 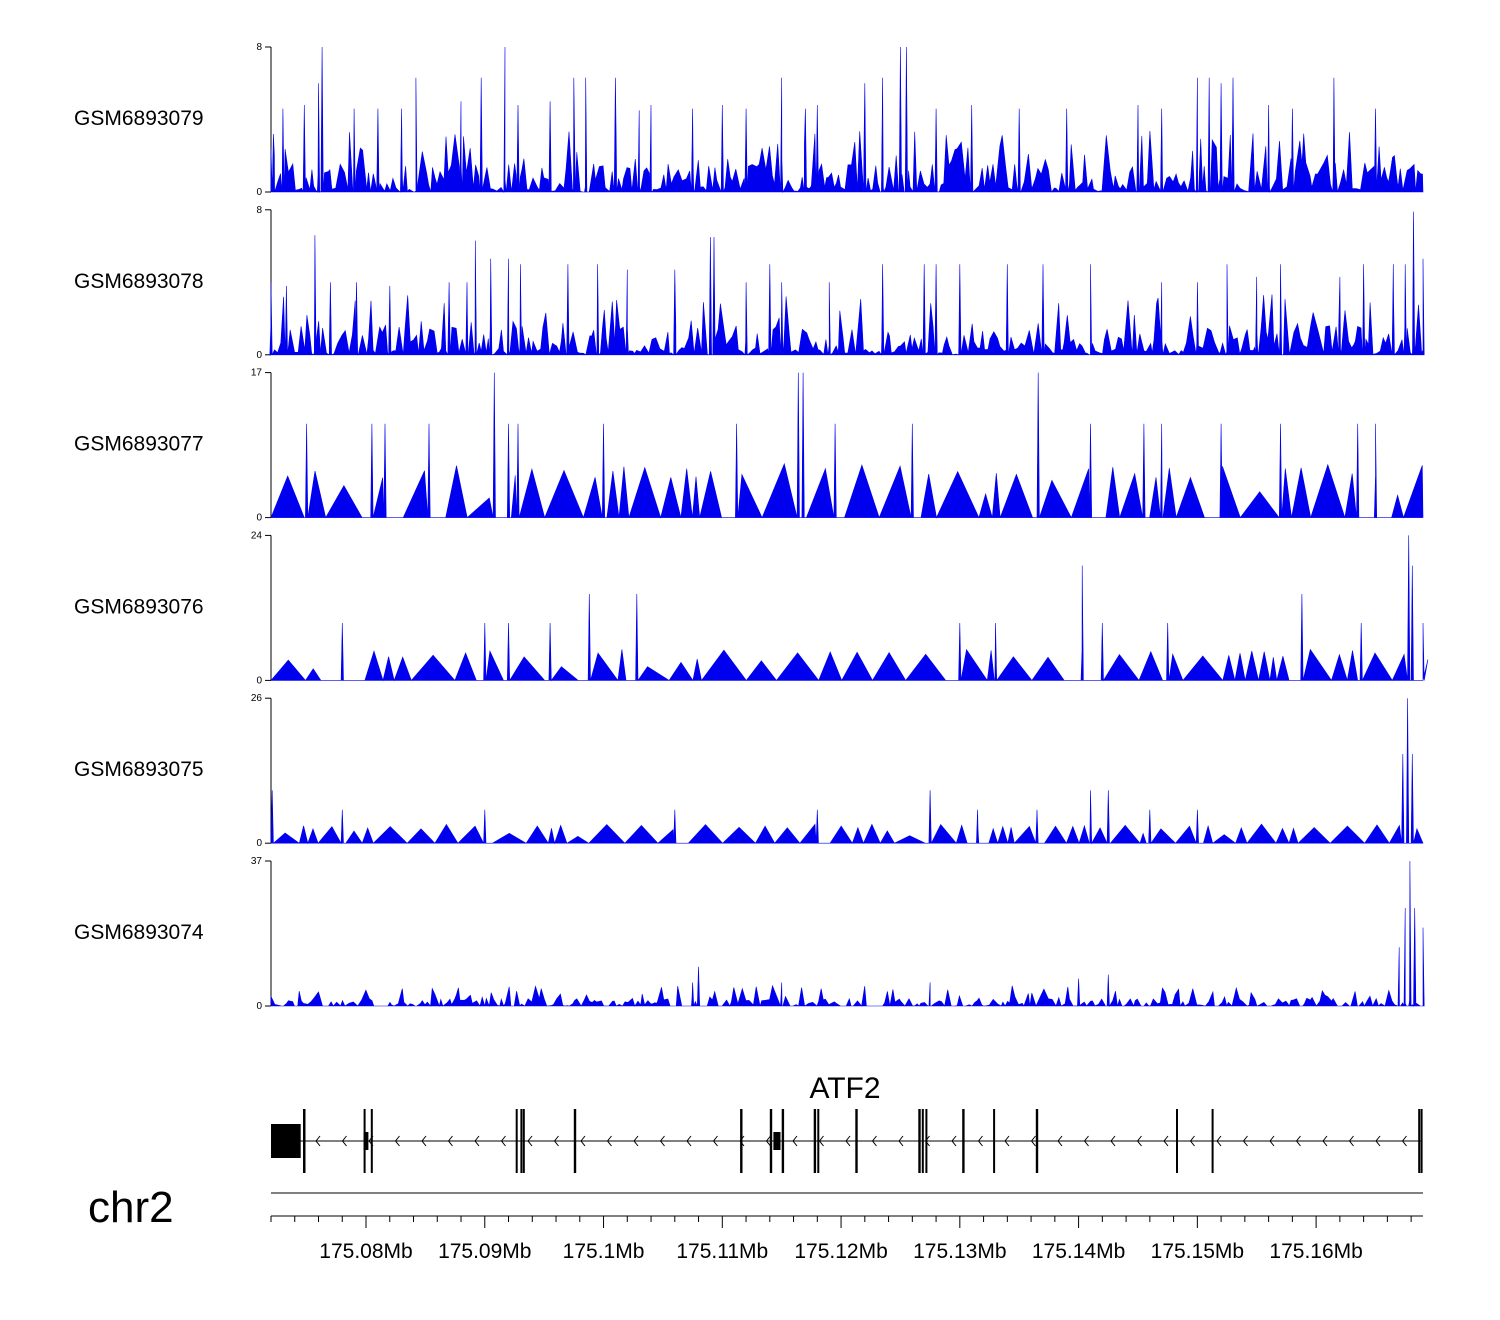 I want to click on track-GSM6893074: GSM6893074 37 0, so click(x=749, y=934).